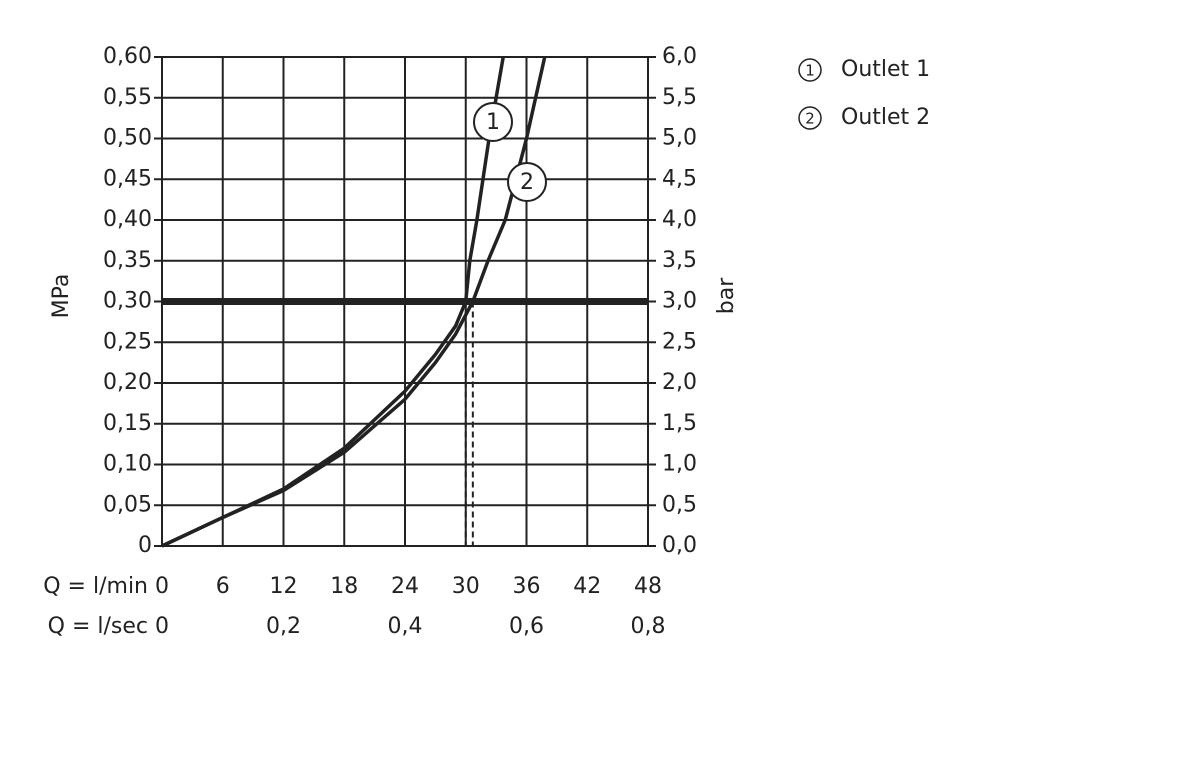  I want to click on y-tick-label: 0, so click(145, 545).